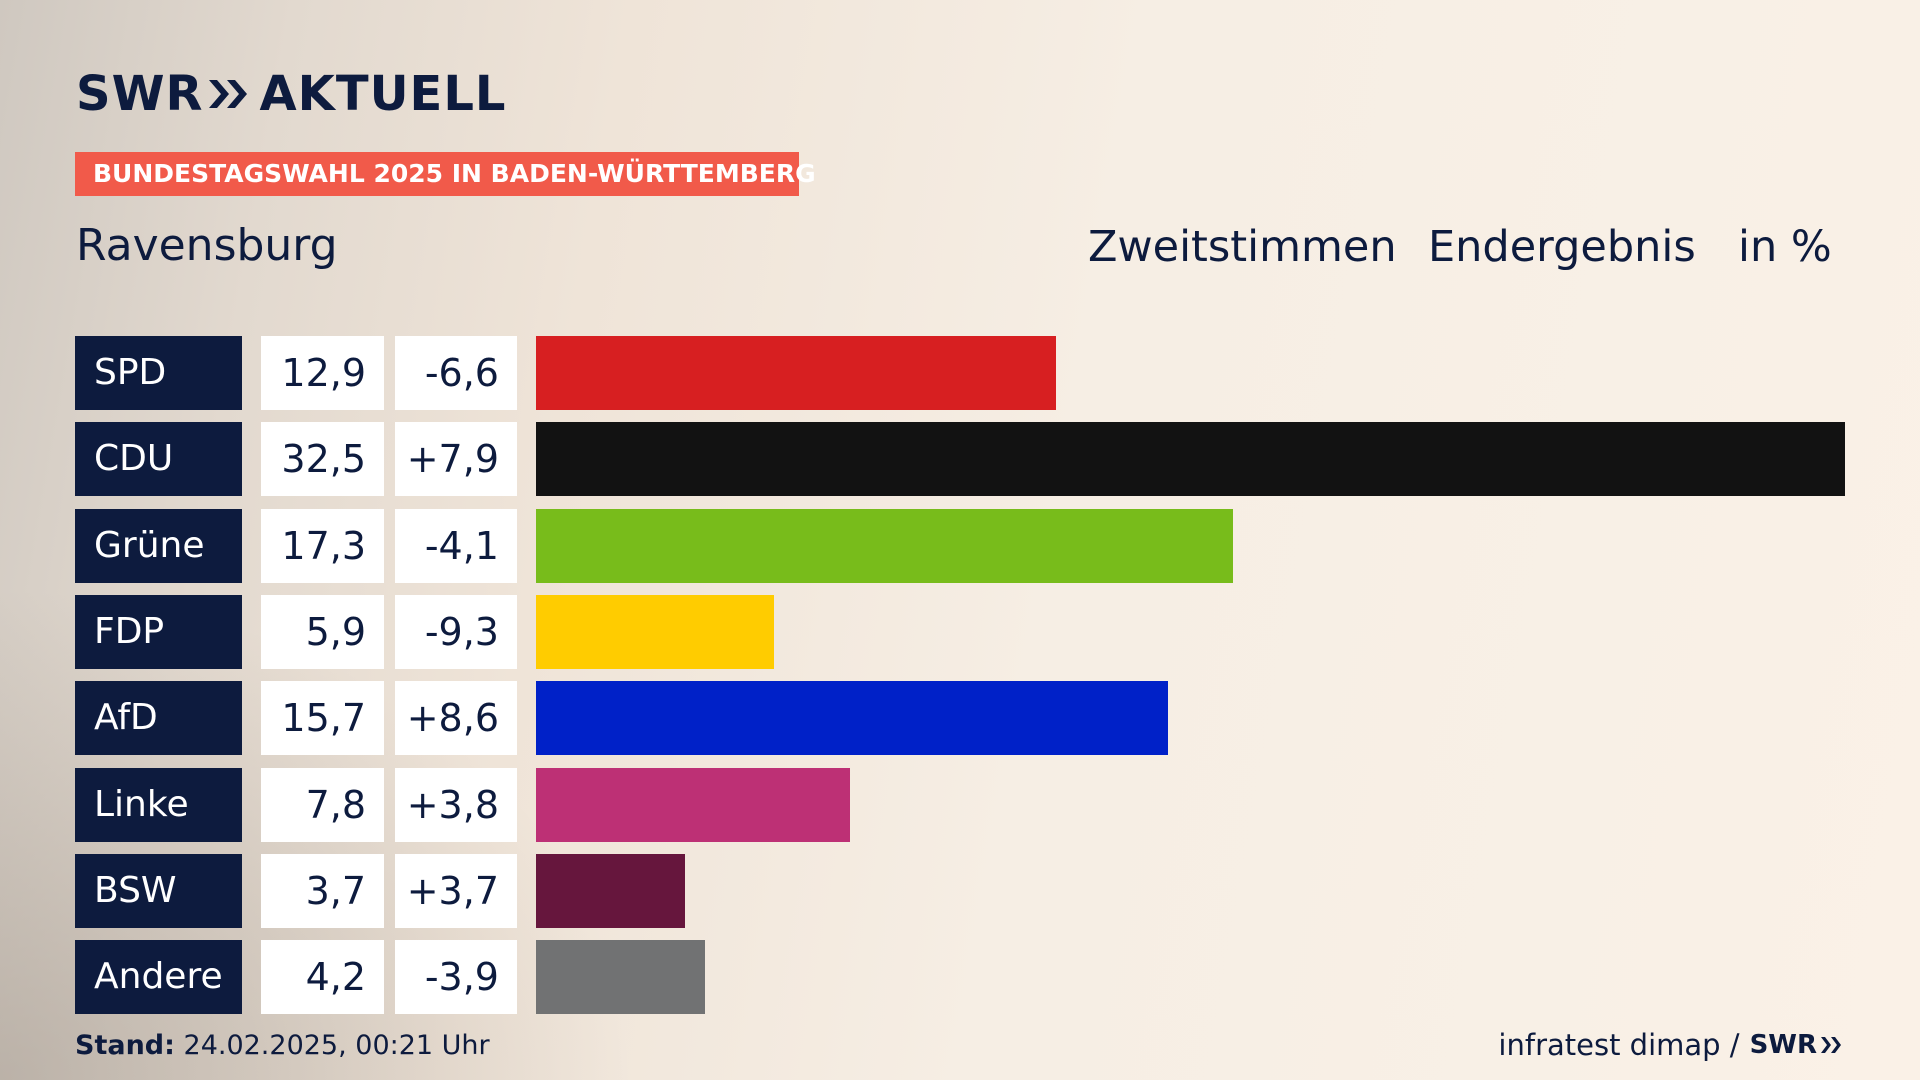  Describe the element at coordinates (158, 977) in the screenshot. I see `party-label: Andere` at that location.